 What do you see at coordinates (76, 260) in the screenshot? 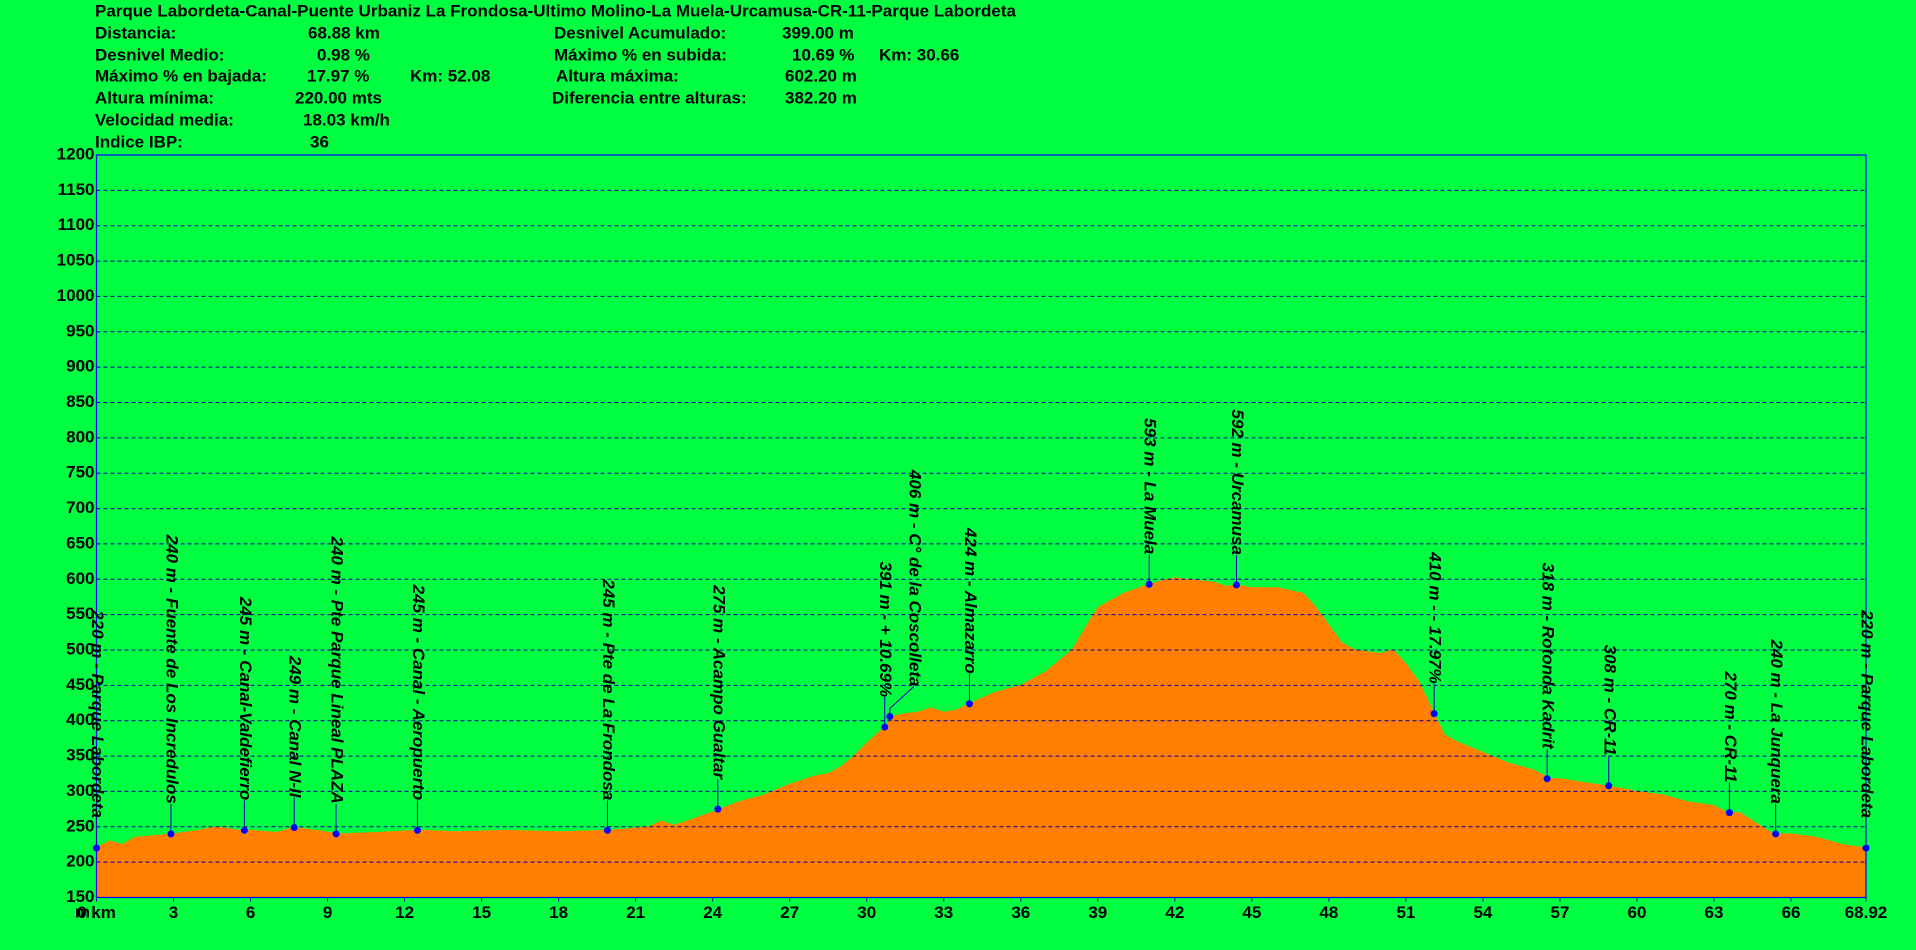
I see `y-tick-label: 1050` at bounding box center [76, 260].